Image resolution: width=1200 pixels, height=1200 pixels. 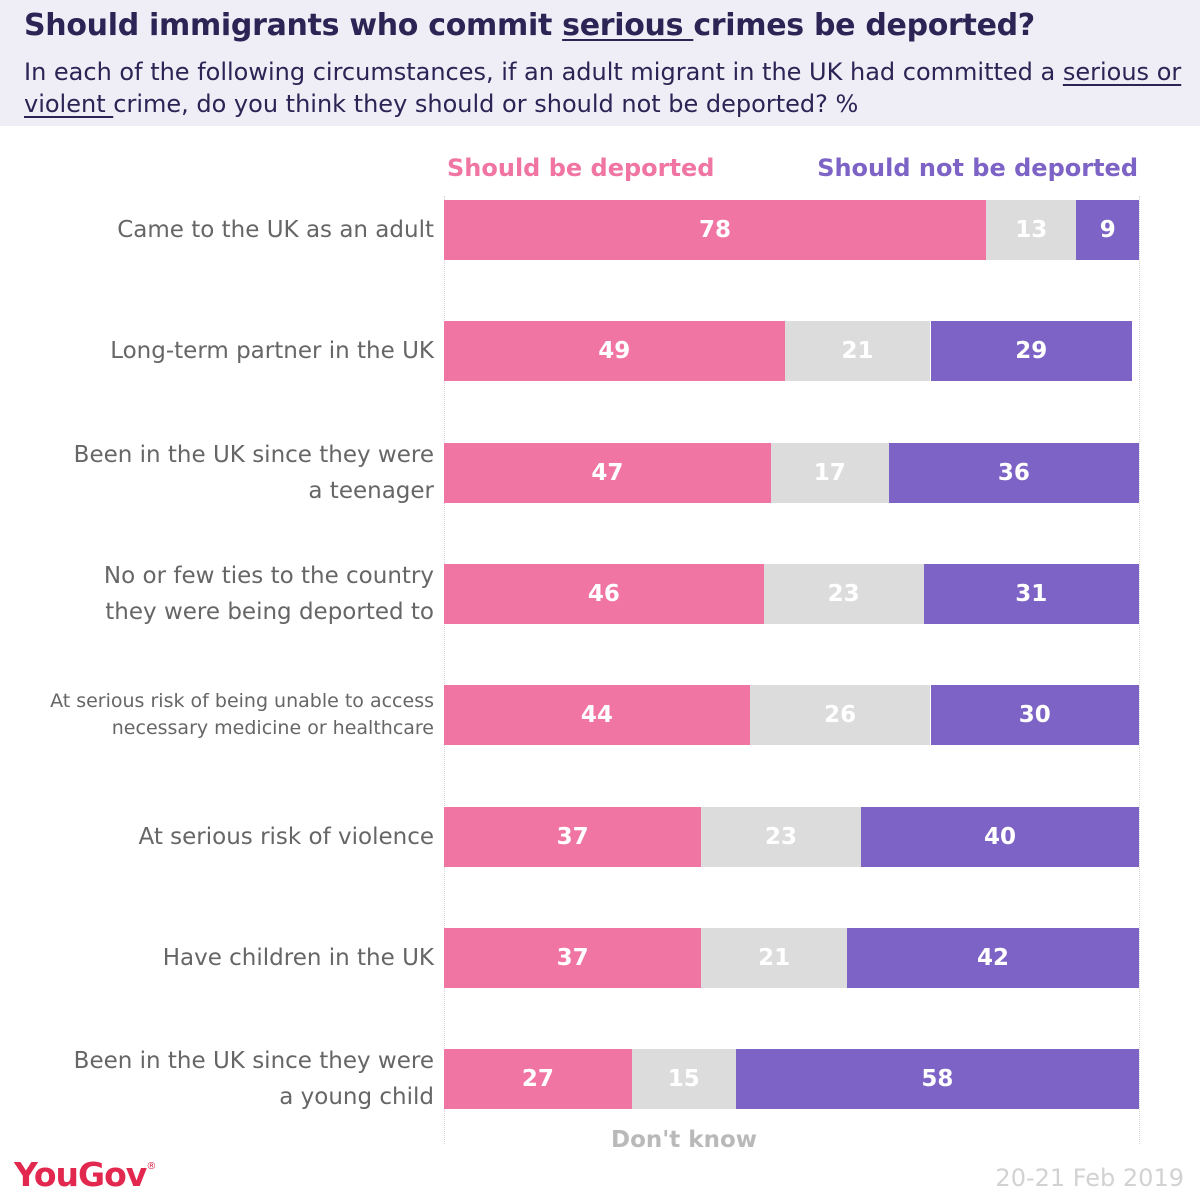 I want to click on bar-row: 46 23 31, so click(x=791, y=593).